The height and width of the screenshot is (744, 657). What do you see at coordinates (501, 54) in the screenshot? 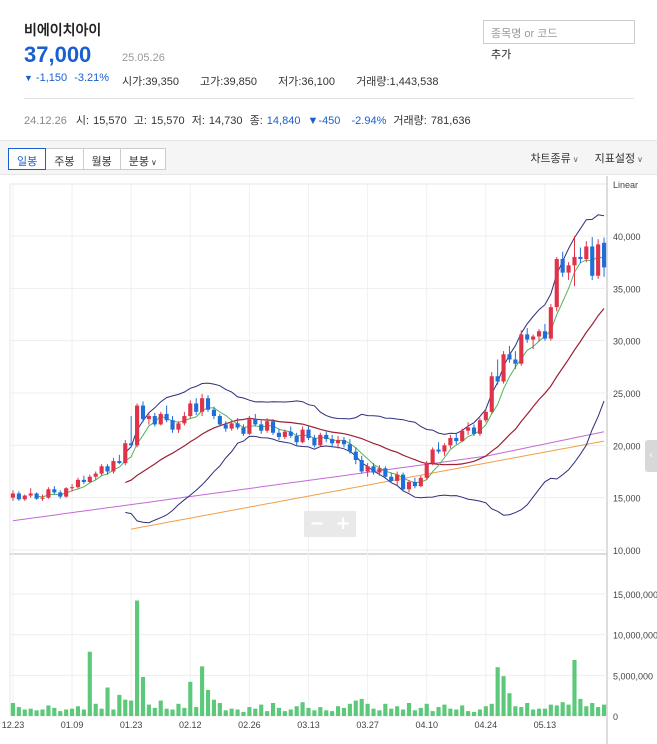
I see `add-button: 추가` at bounding box center [501, 54].